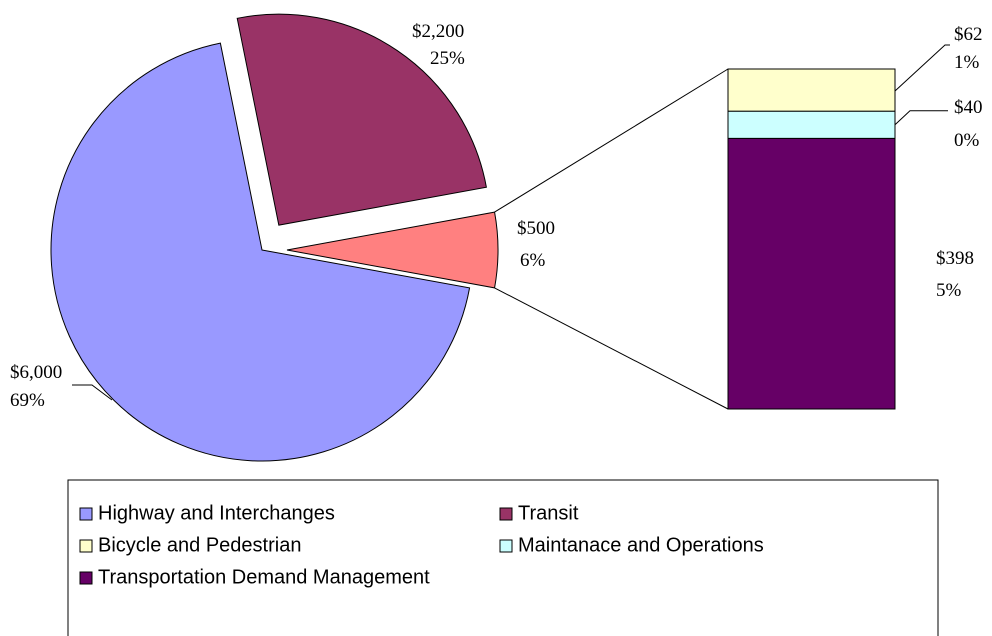  What do you see at coordinates (955, 258) in the screenshot?
I see `data-label: $398` at bounding box center [955, 258].